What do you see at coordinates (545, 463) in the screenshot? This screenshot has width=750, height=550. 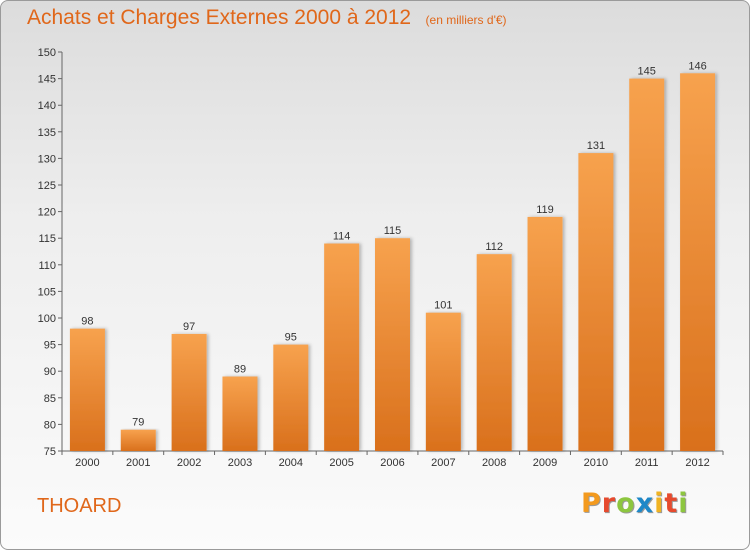 I see `x-tick-label: 2009` at bounding box center [545, 463].